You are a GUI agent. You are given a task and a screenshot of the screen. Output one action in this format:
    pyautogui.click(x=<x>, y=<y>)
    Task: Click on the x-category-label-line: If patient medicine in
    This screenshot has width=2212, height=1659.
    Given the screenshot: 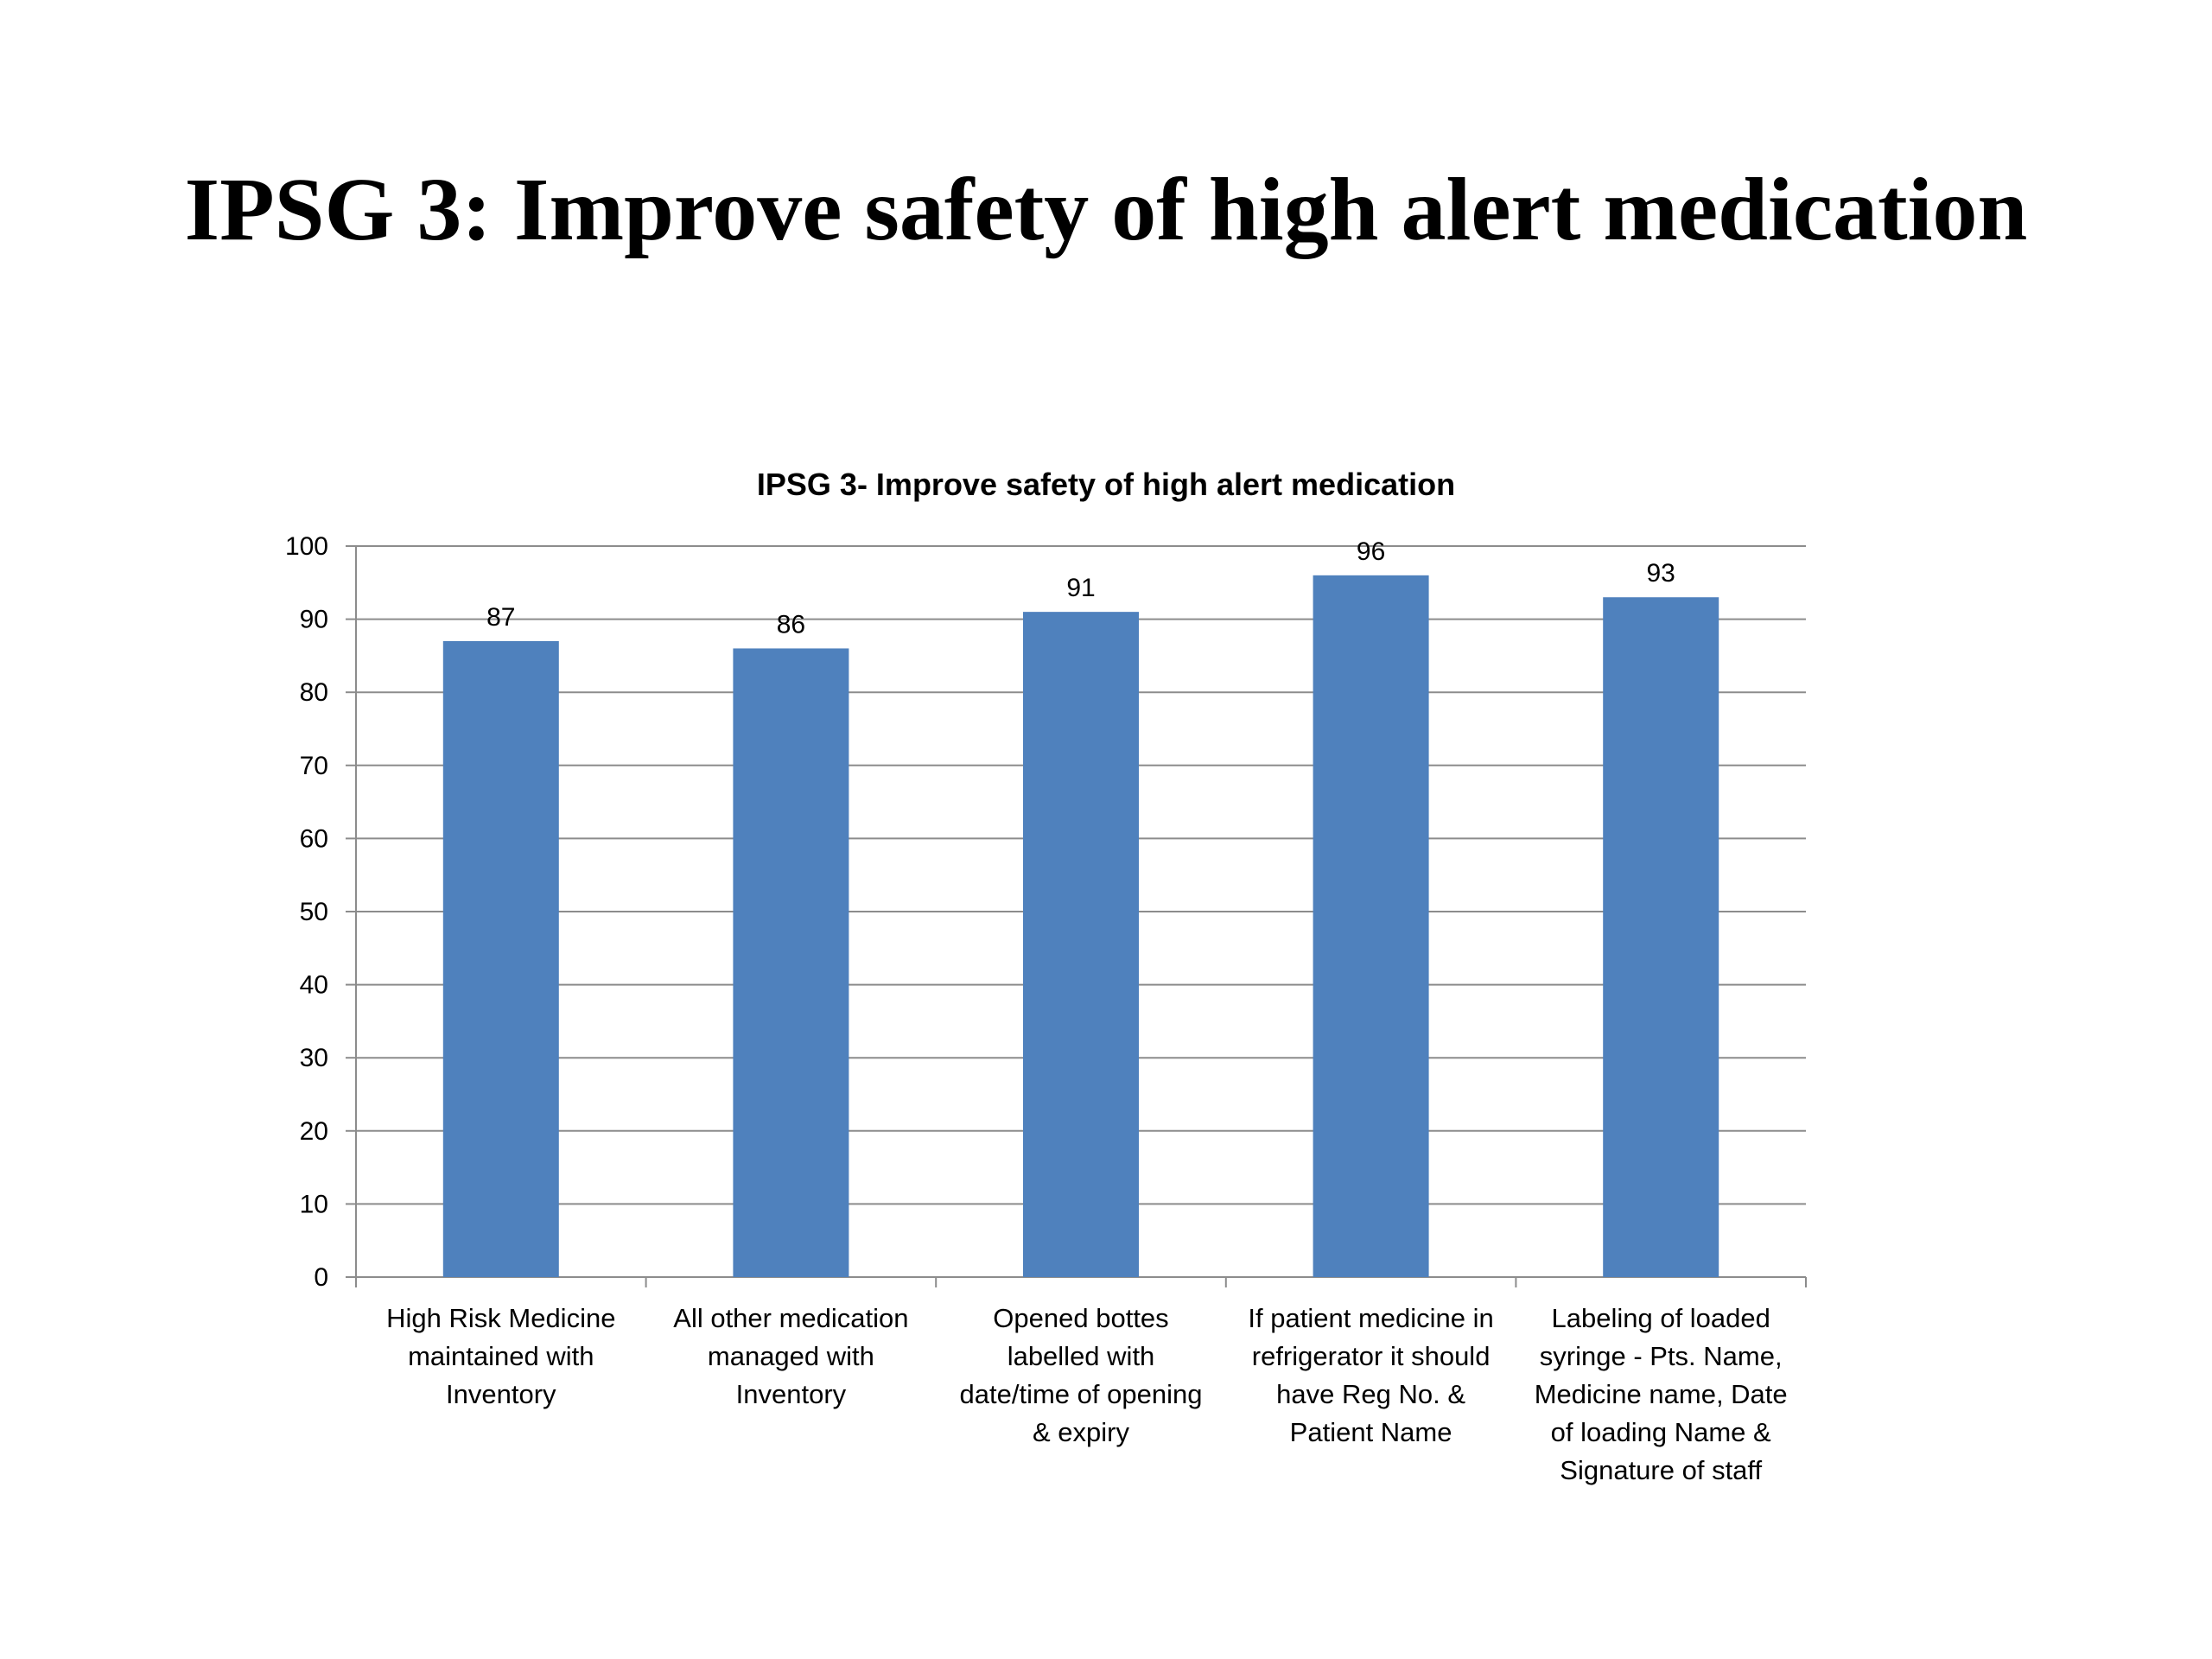 What is the action you would take?
    pyautogui.click(x=1370, y=1318)
    